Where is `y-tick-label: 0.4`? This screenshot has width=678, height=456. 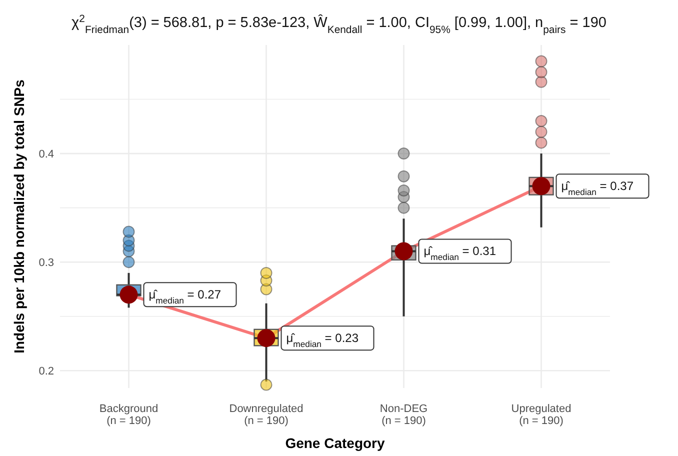
y-tick-label: 0.4 is located at coordinates (46, 154).